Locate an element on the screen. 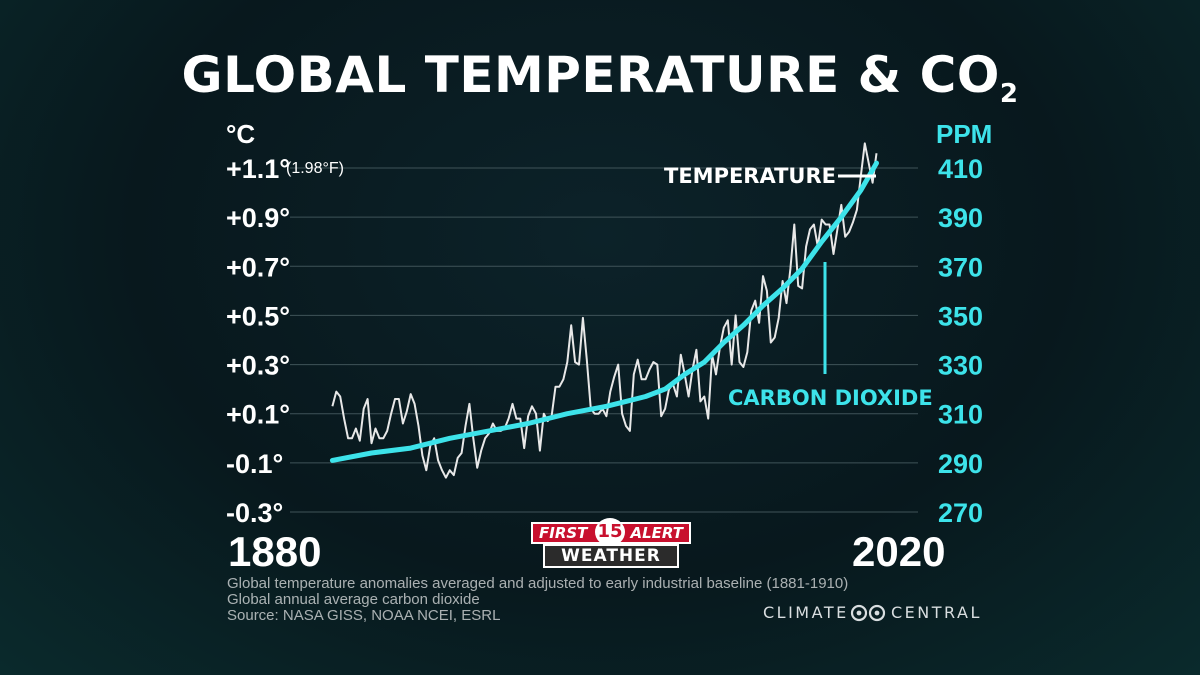  chart-title-main: GLOBAL TEMPERATURE & CO is located at coordinates (590, 75).